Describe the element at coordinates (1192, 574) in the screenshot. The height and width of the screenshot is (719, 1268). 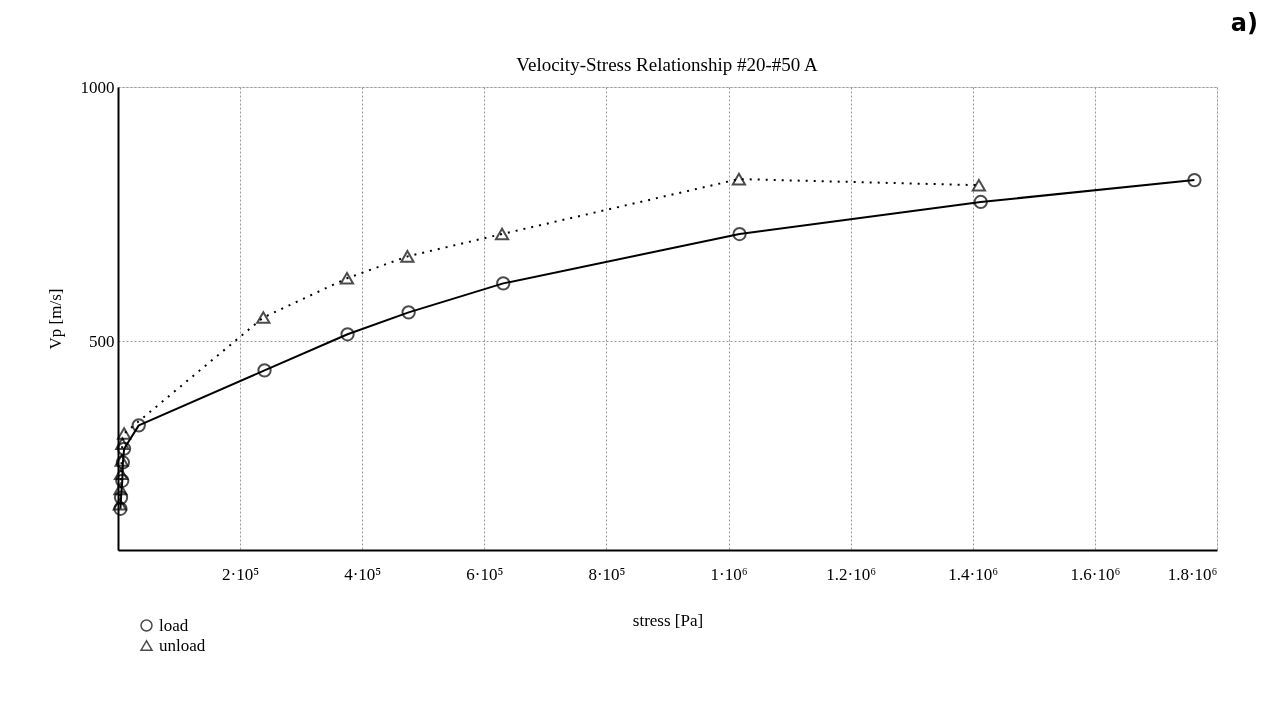
I see `x-tick-label: 1.8·10⁶` at that location.